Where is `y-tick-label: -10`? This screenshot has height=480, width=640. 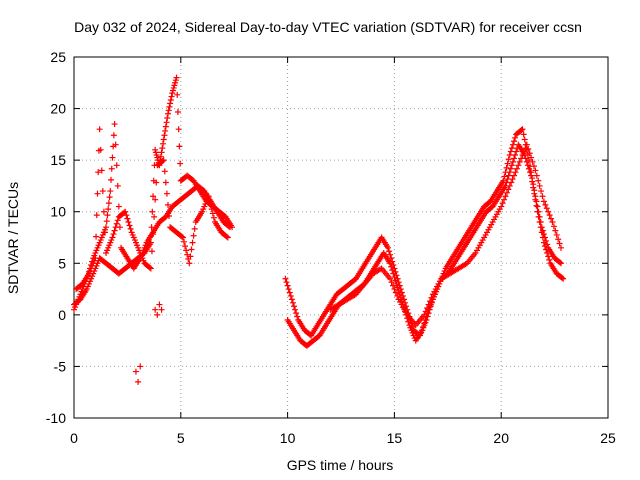
y-tick-label: -10 is located at coordinates (56, 418).